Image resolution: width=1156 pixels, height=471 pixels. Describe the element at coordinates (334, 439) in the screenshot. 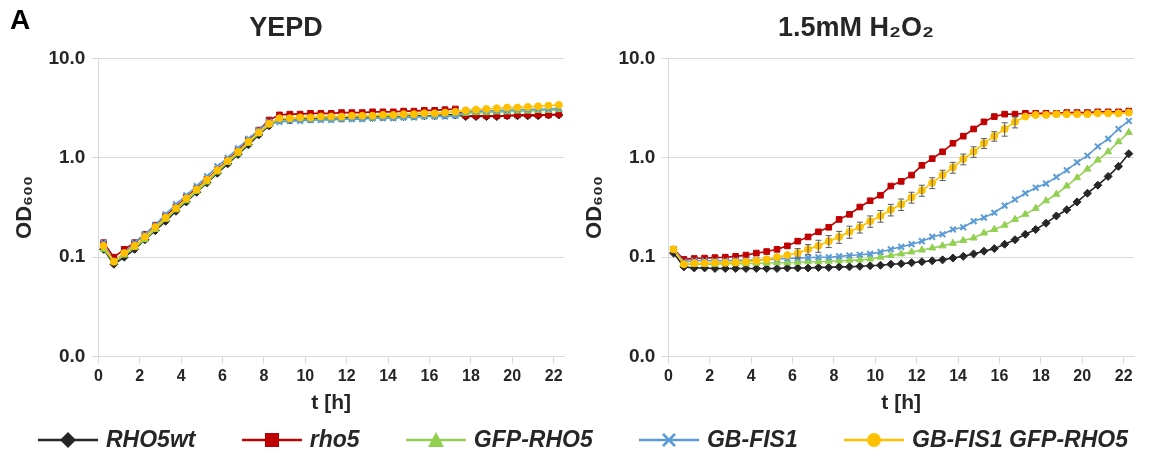

I see `legend-label: rho5` at that location.